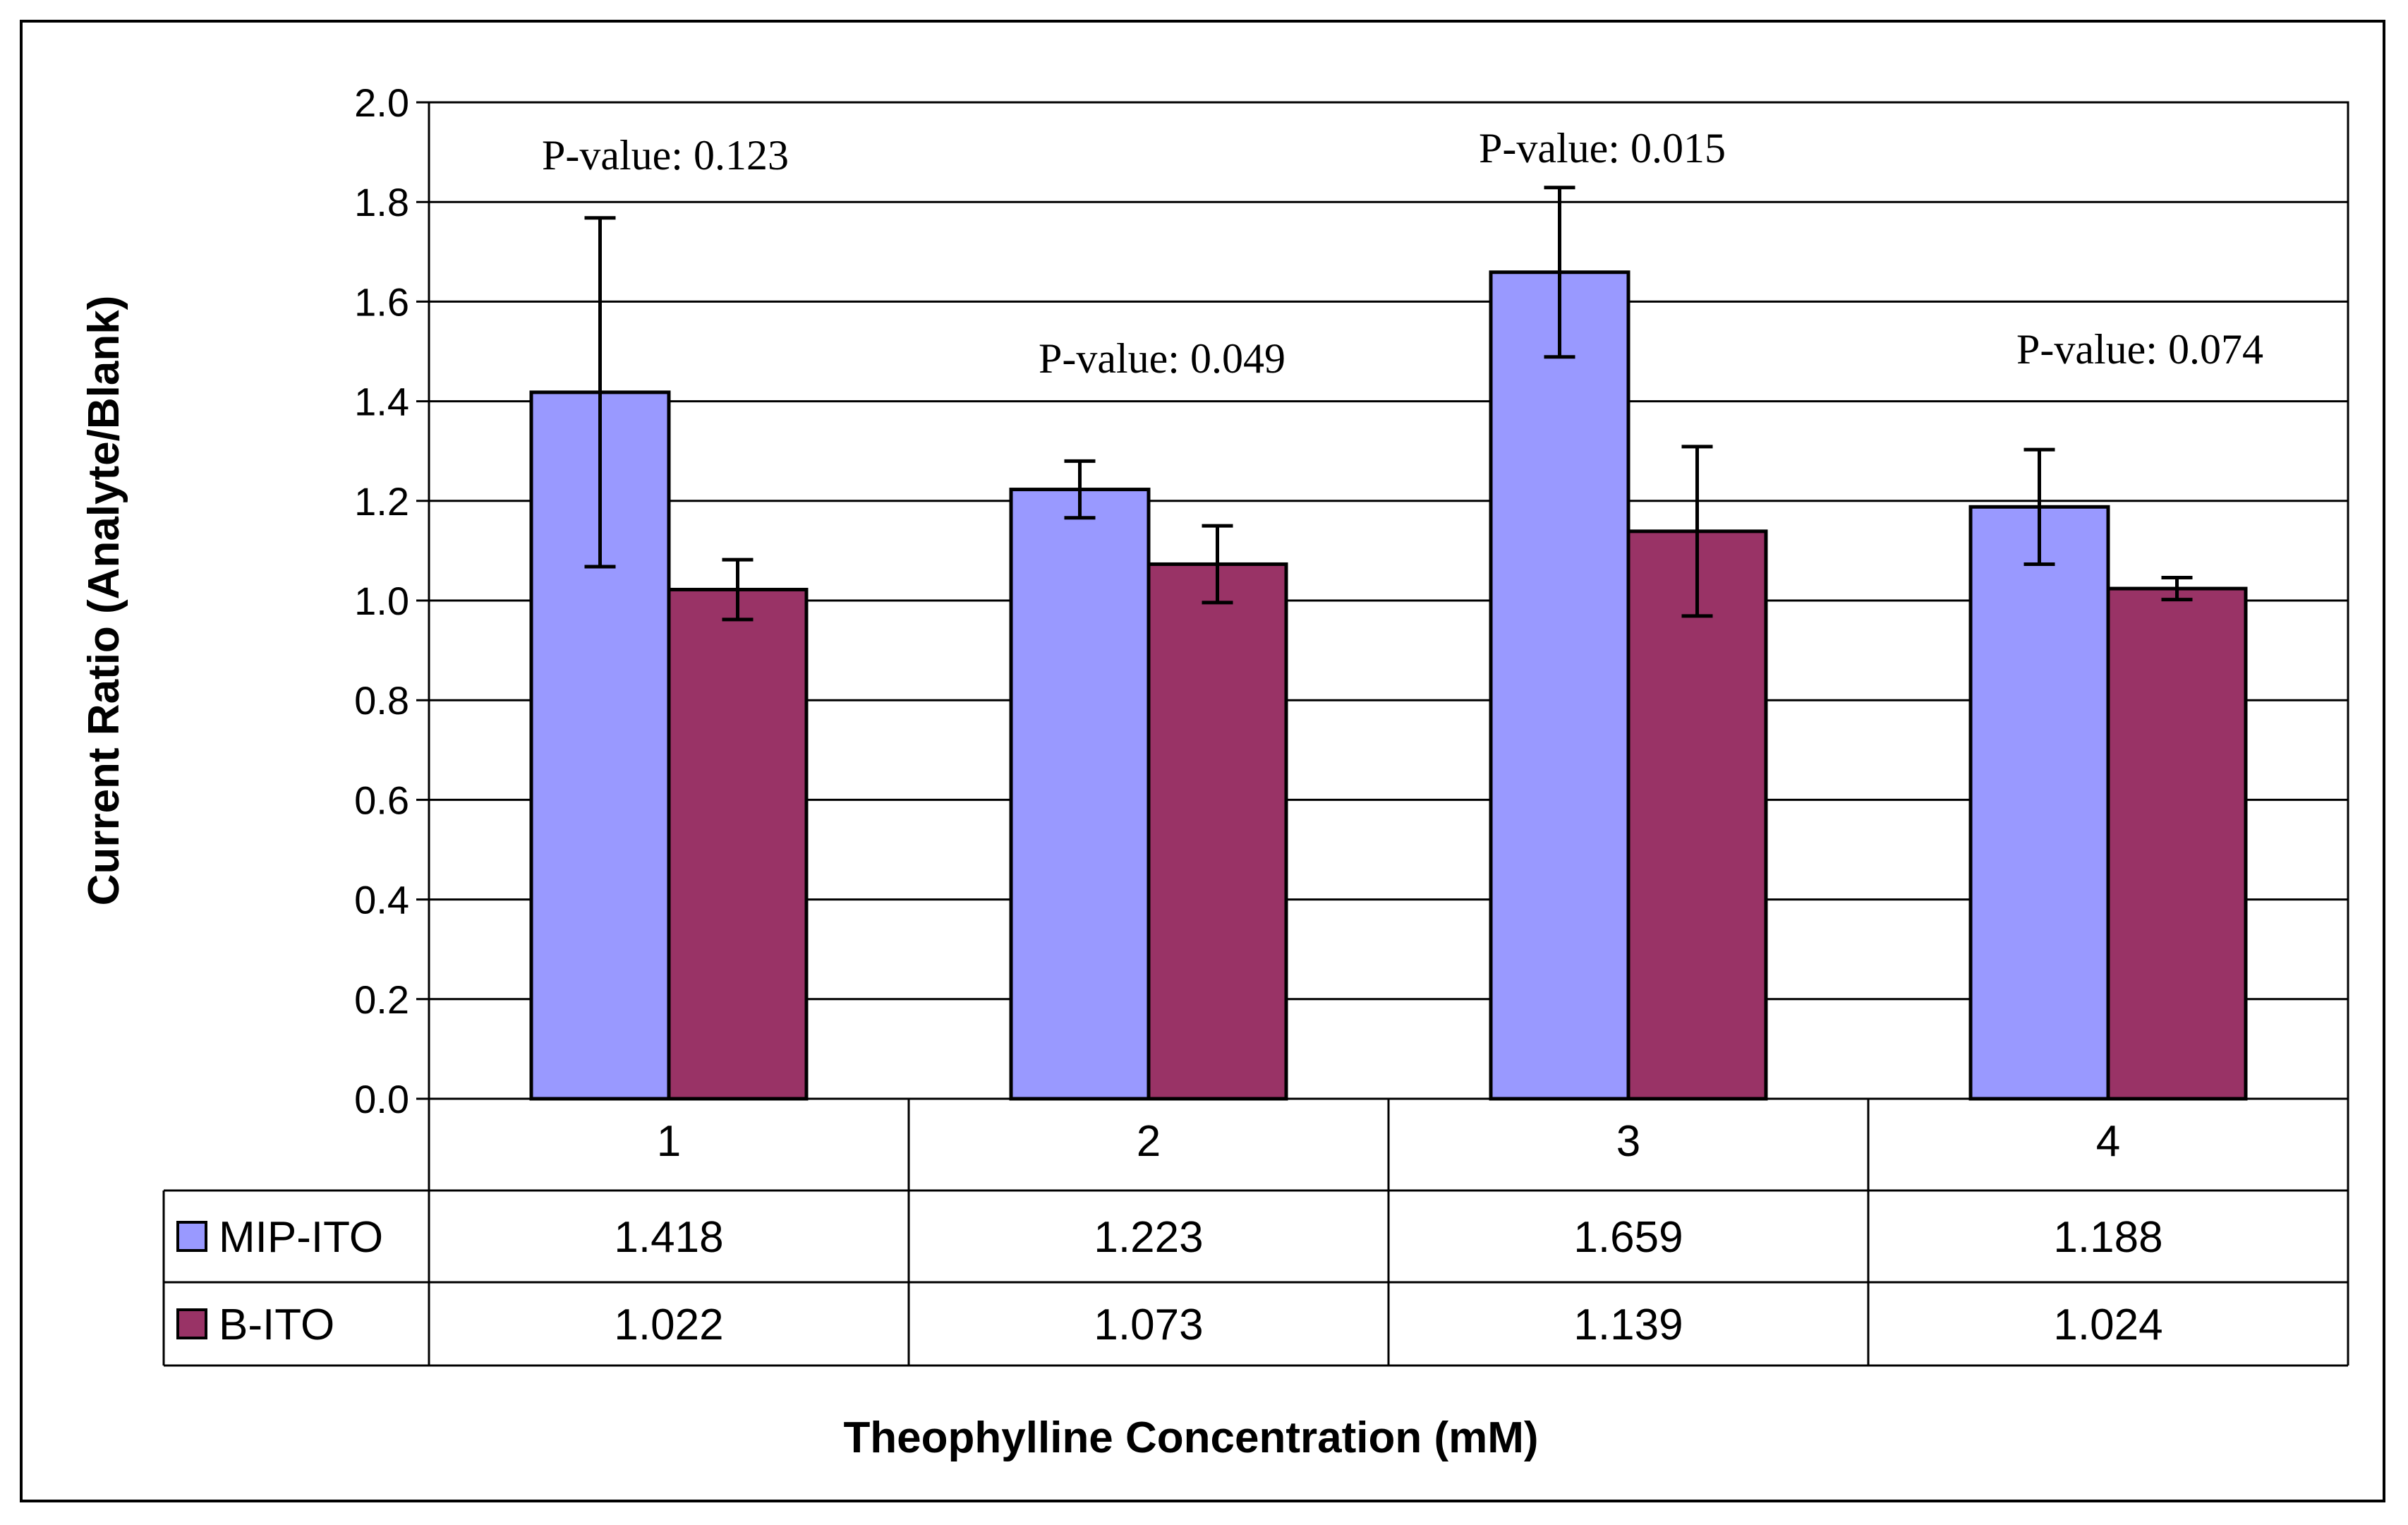 The height and width of the screenshot is (1525, 2408). What do you see at coordinates (276, 1325) in the screenshot?
I see `legend-label-b-ito: B-ITO` at bounding box center [276, 1325].